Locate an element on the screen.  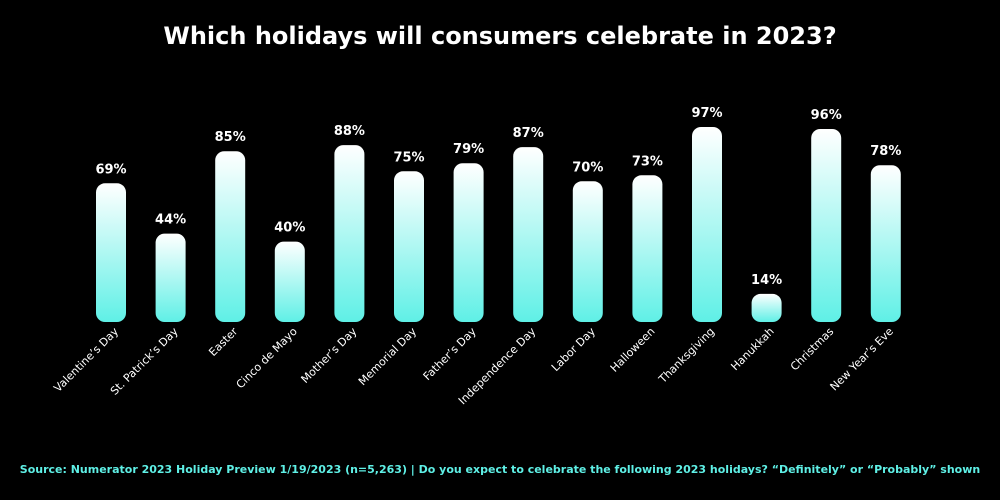
category-label-9: Halloween is located at coordinates (633, 350).